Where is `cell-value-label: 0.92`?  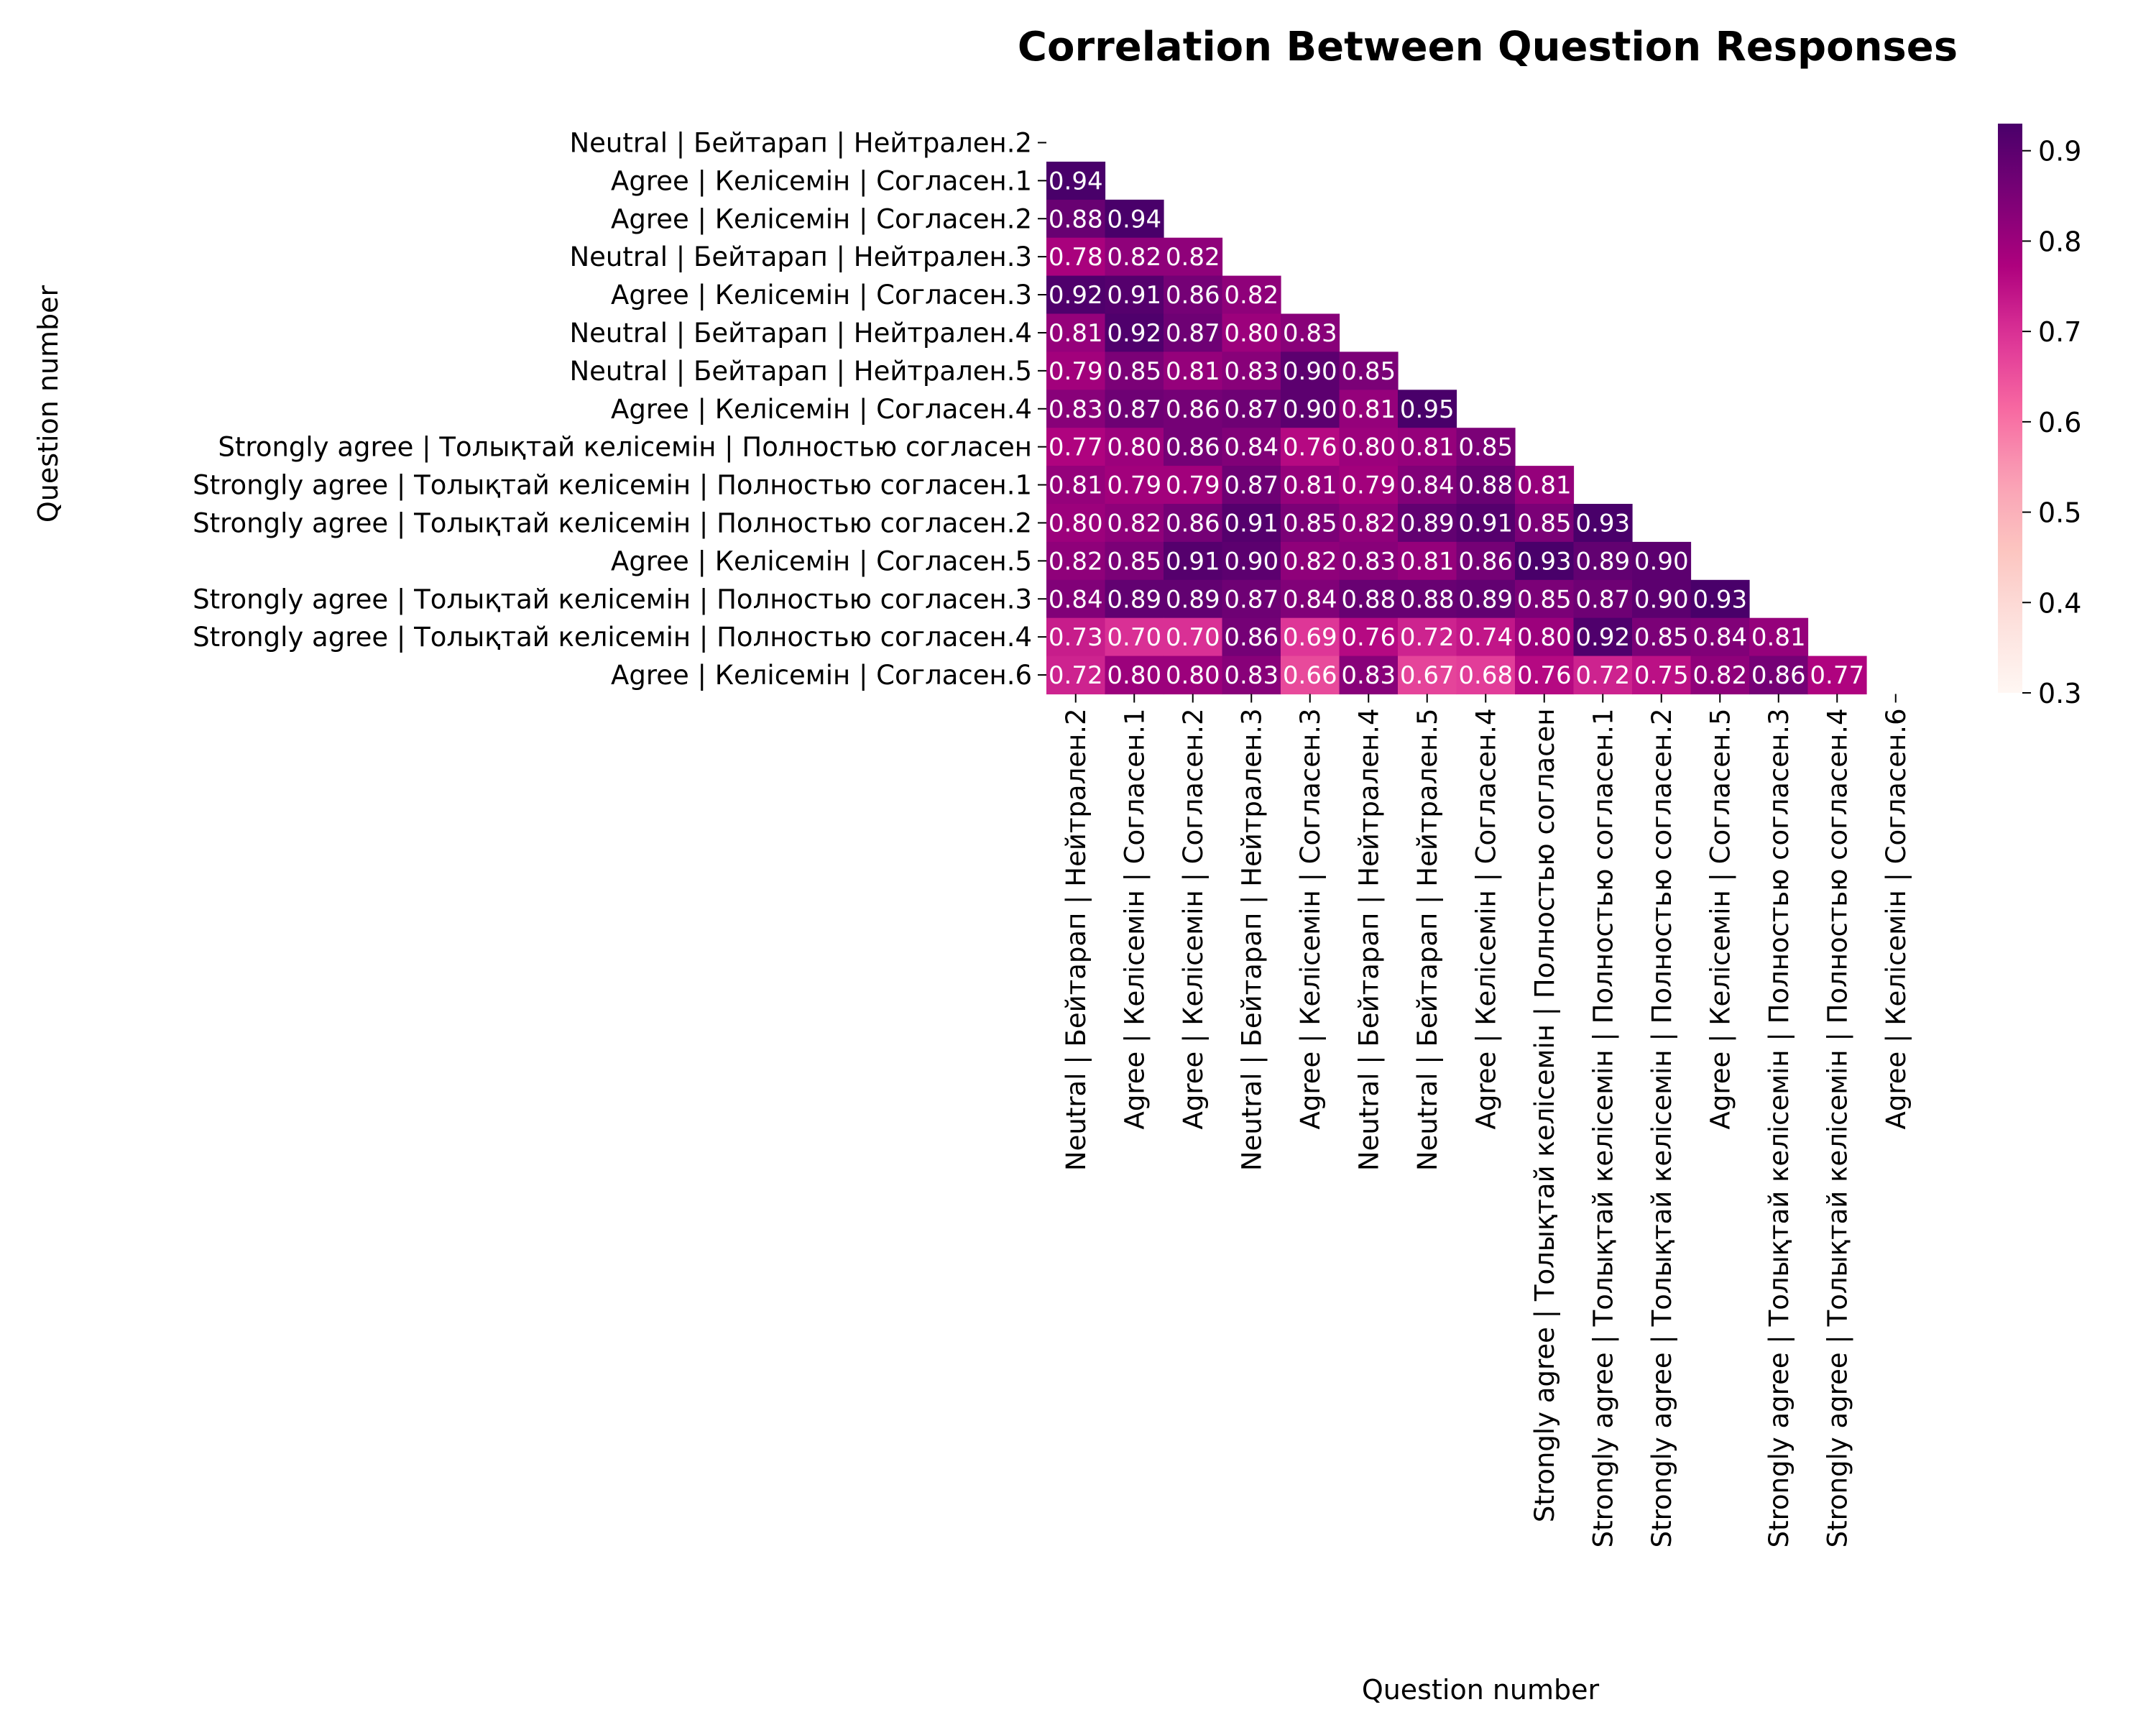
cell-value-label: 0.92 is located at coordinates (1134, 333).